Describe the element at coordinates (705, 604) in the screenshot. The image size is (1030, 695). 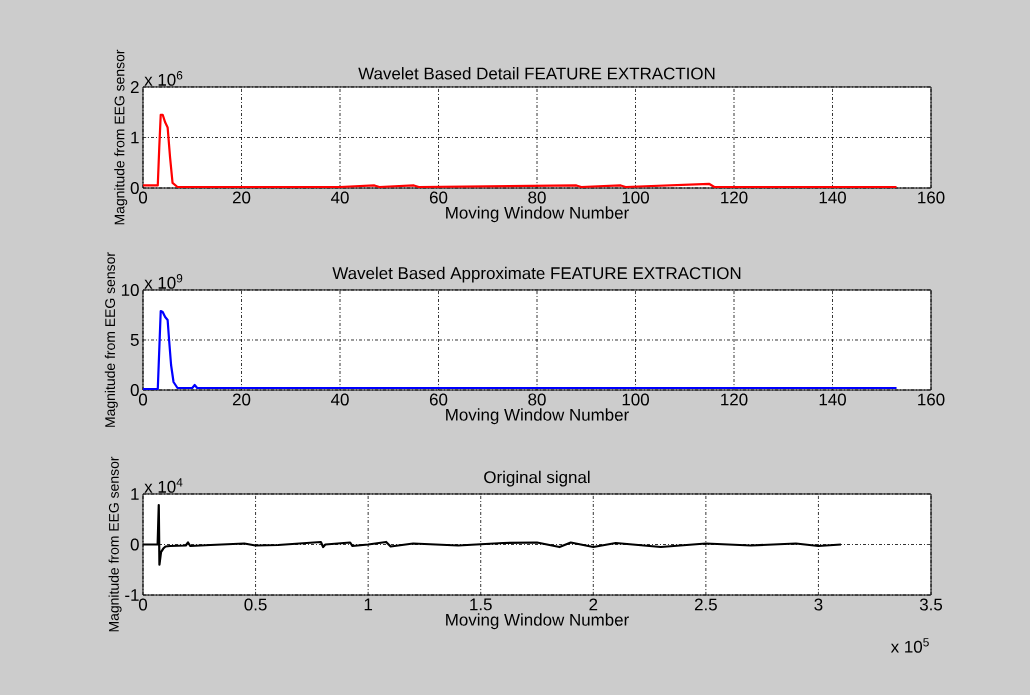
I see `x-tick-label: 2.5` at that location.